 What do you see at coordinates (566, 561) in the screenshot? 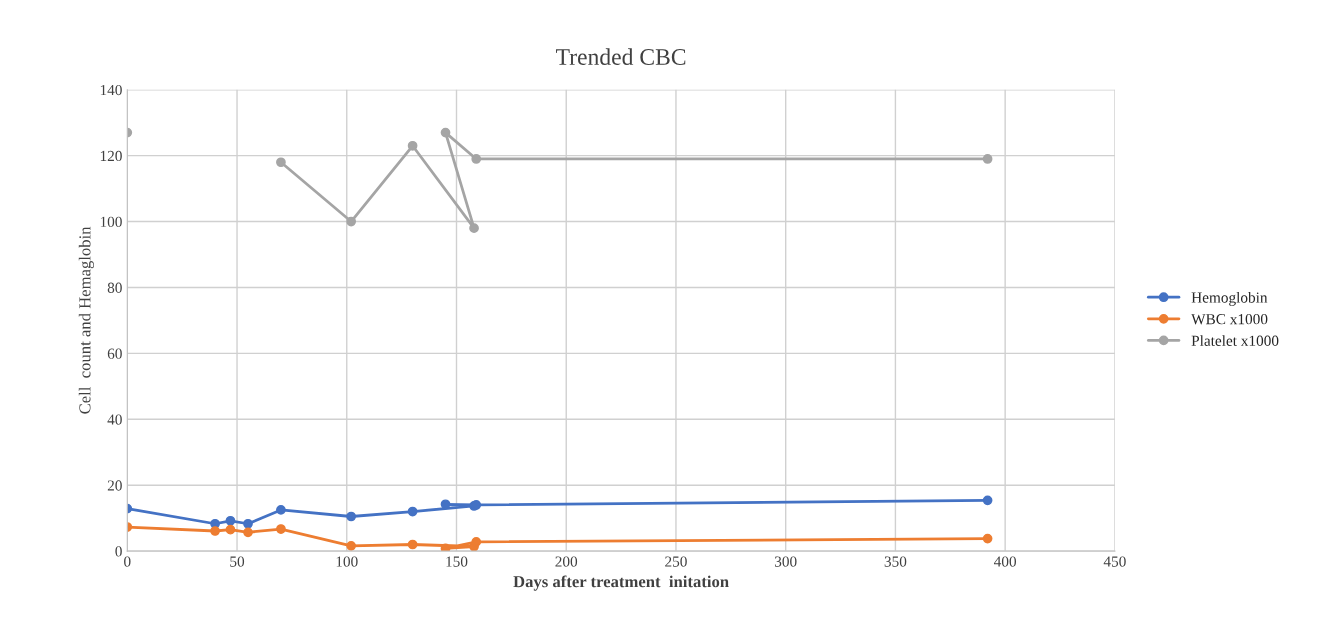
I see `x-tick-label: 200` at bounding box center [566, 561].